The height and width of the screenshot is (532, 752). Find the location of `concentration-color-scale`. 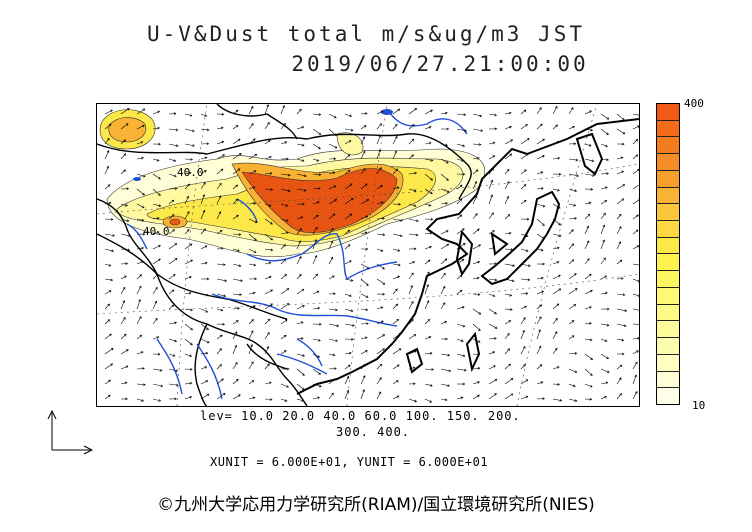

concentration-color-scale is located at coordinates (668, 254).